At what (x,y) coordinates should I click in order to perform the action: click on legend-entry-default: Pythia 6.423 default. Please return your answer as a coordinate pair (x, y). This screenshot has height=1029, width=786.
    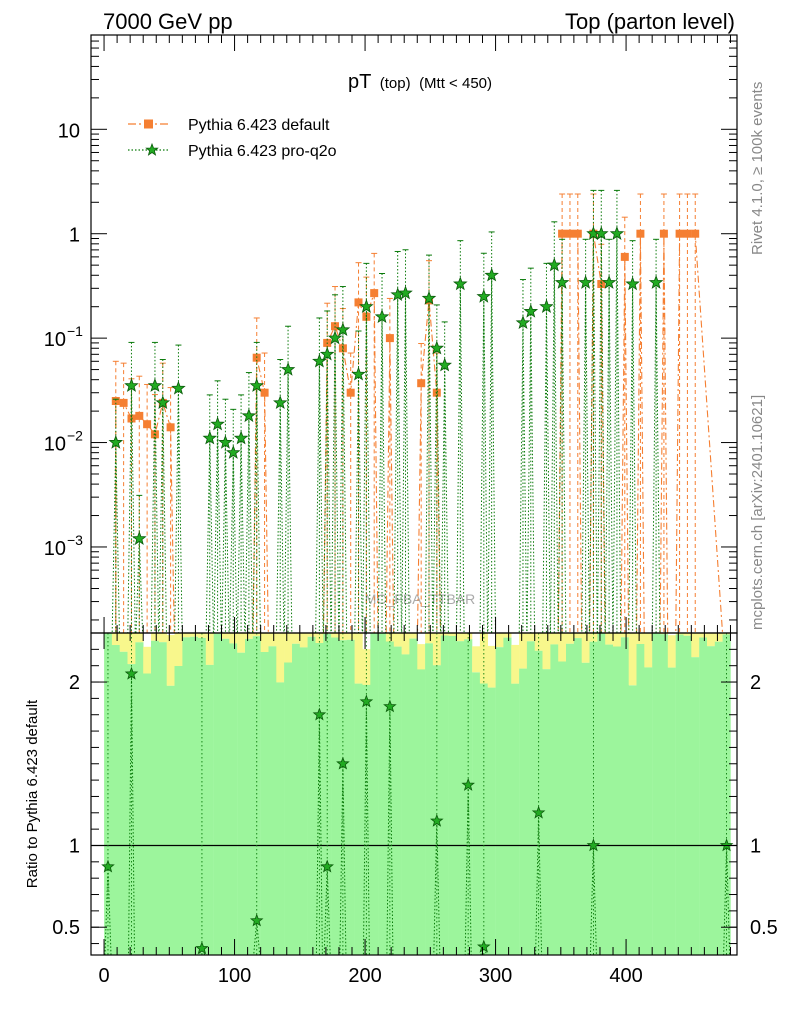
    Looking at the image, I should click on (229, 125).